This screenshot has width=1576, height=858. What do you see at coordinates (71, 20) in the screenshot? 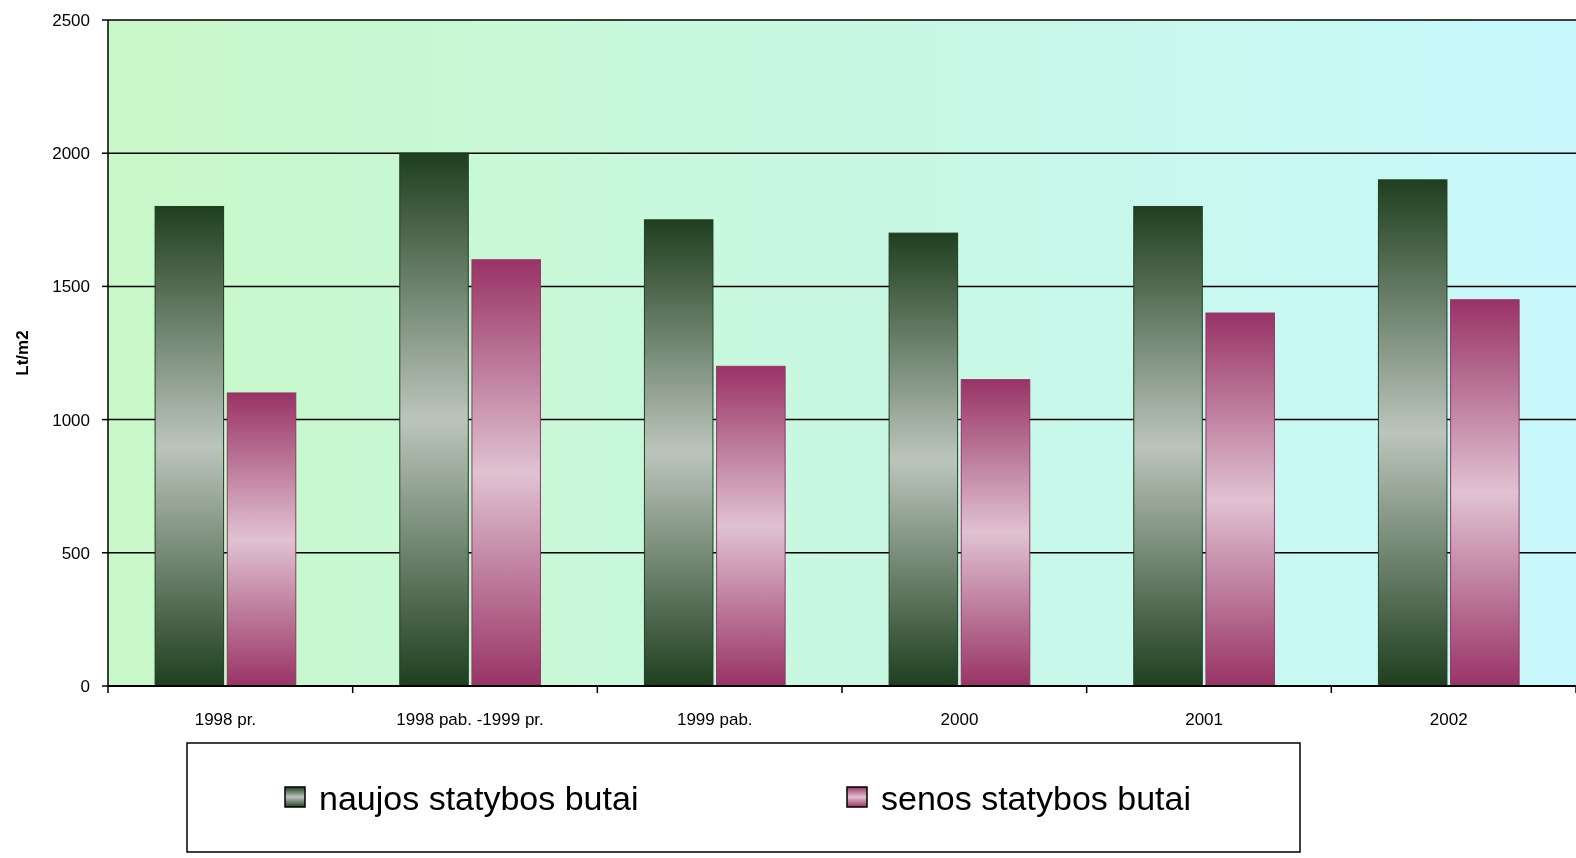
I see `y-tick-label: 2500` at bounding box center [71, 20].